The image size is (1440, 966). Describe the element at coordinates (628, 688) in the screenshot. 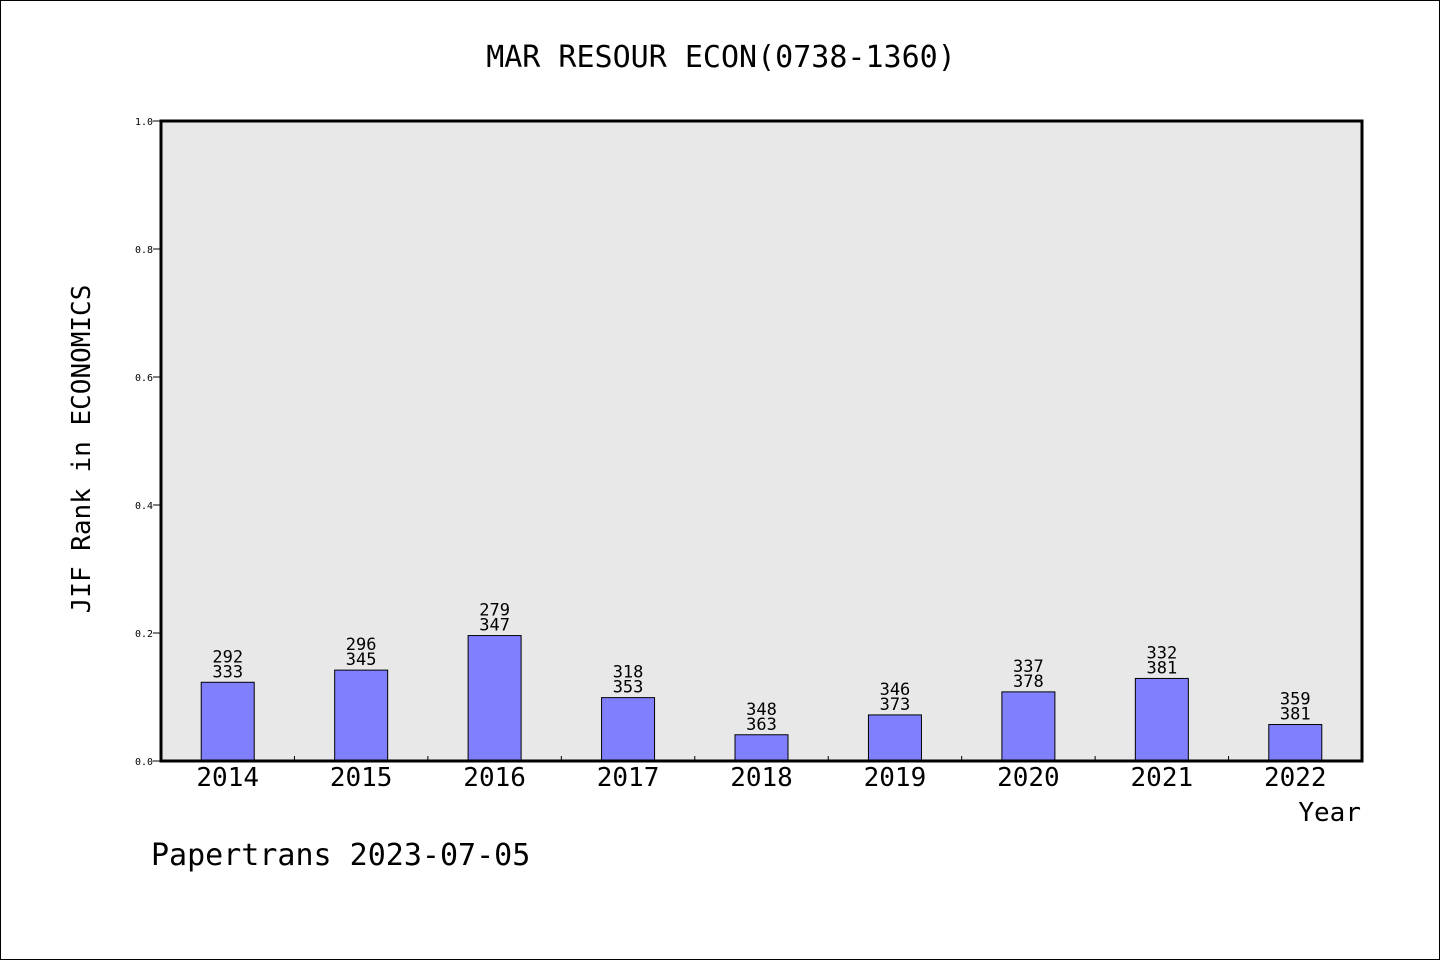

I see `bar-label-bottom: 353` at that location.